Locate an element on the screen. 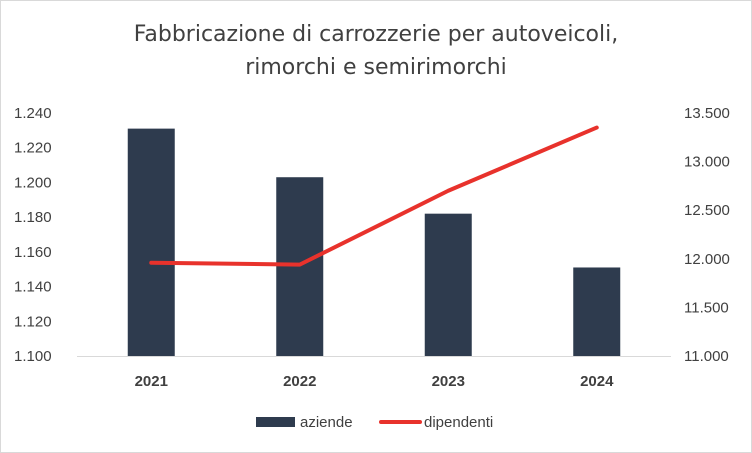 This screenshot has height=453, width=752. x-tick-label: 2021 is located at coordinates (151, 381).